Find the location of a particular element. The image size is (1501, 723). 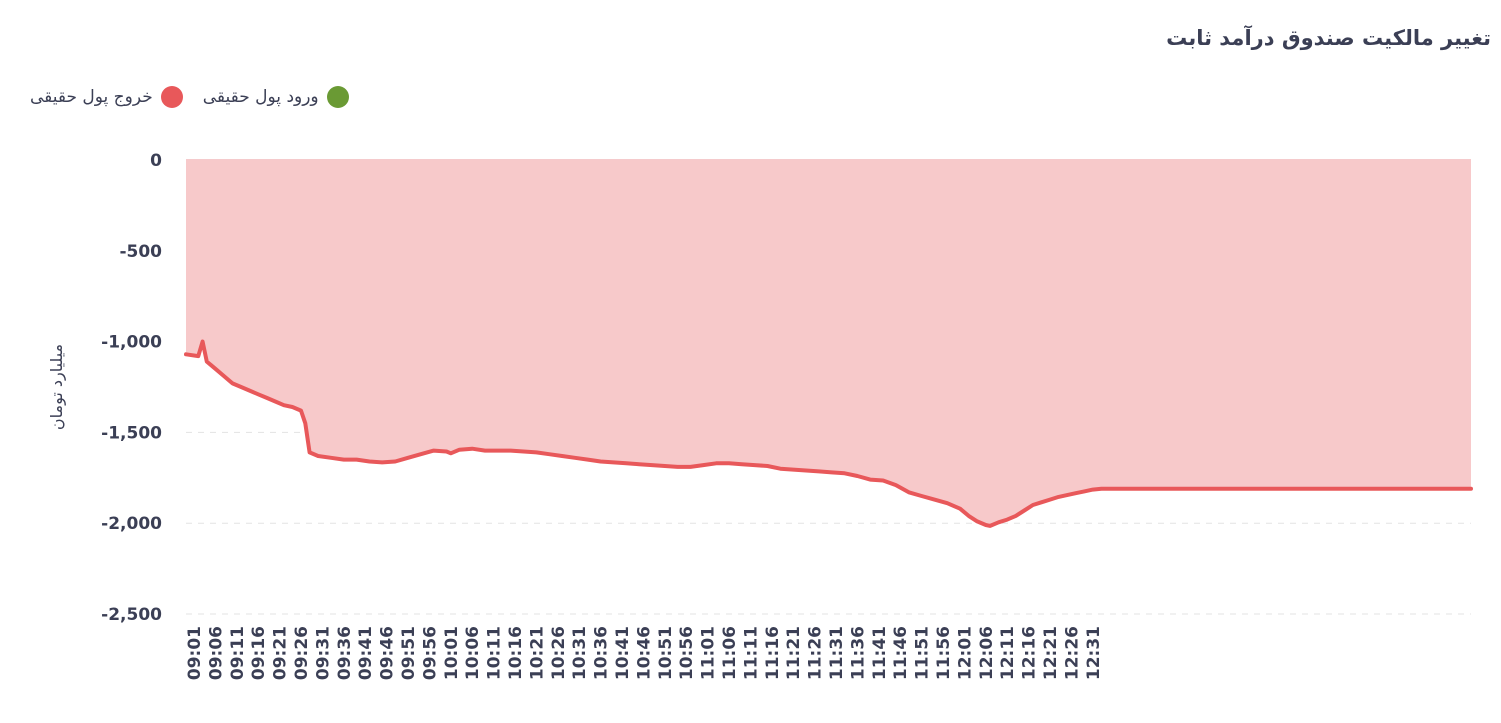

x-tick-label: 09:21 is located at coordinates (281, 653).